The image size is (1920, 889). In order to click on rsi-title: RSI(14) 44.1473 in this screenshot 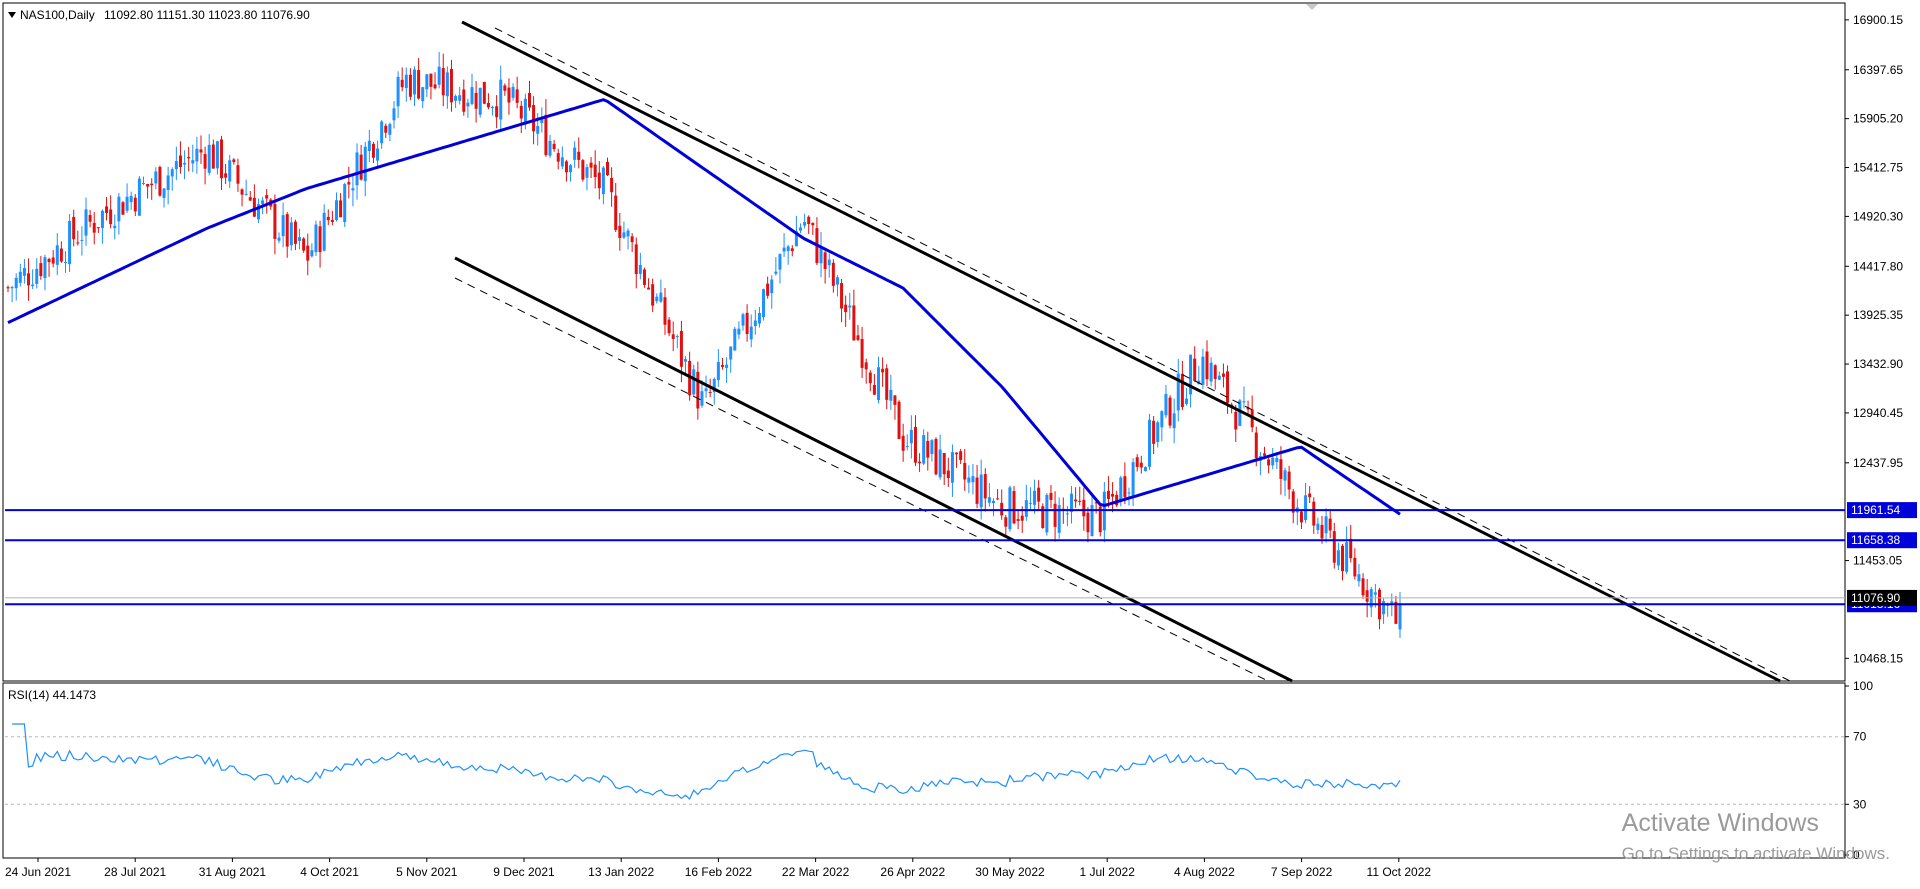, I will do `click(52, 695)`.